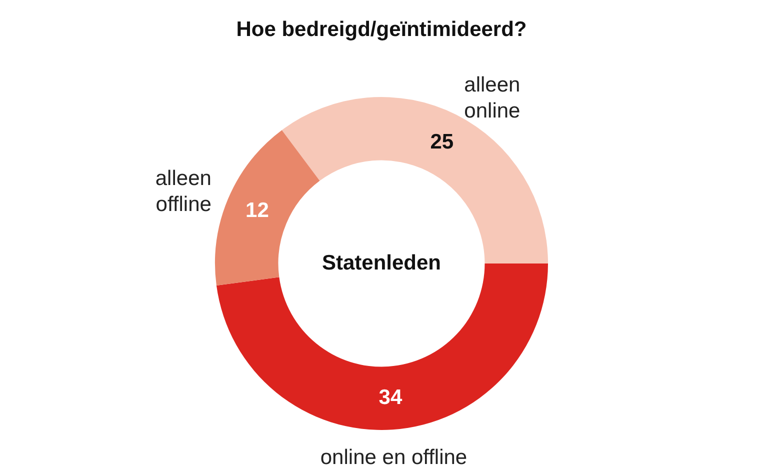 This screenshot has width=763, height=475. Describe the element at coordinates (257, 210) in the screenshot. I see `data-label: 12` at that location.